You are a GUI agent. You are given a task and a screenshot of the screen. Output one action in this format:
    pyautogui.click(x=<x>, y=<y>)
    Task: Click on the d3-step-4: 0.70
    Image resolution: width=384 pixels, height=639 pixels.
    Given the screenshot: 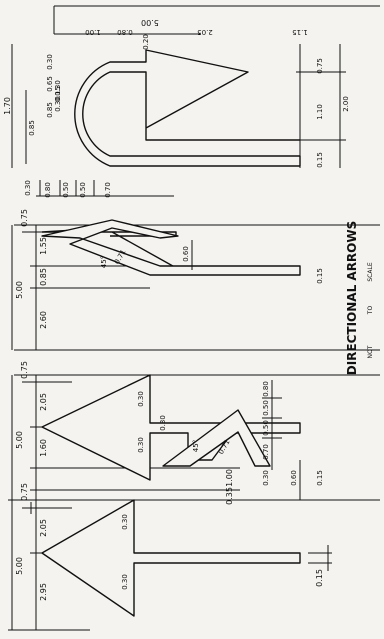 What is the action you would take?
    pyautogui.click(x=108, y=190)
    